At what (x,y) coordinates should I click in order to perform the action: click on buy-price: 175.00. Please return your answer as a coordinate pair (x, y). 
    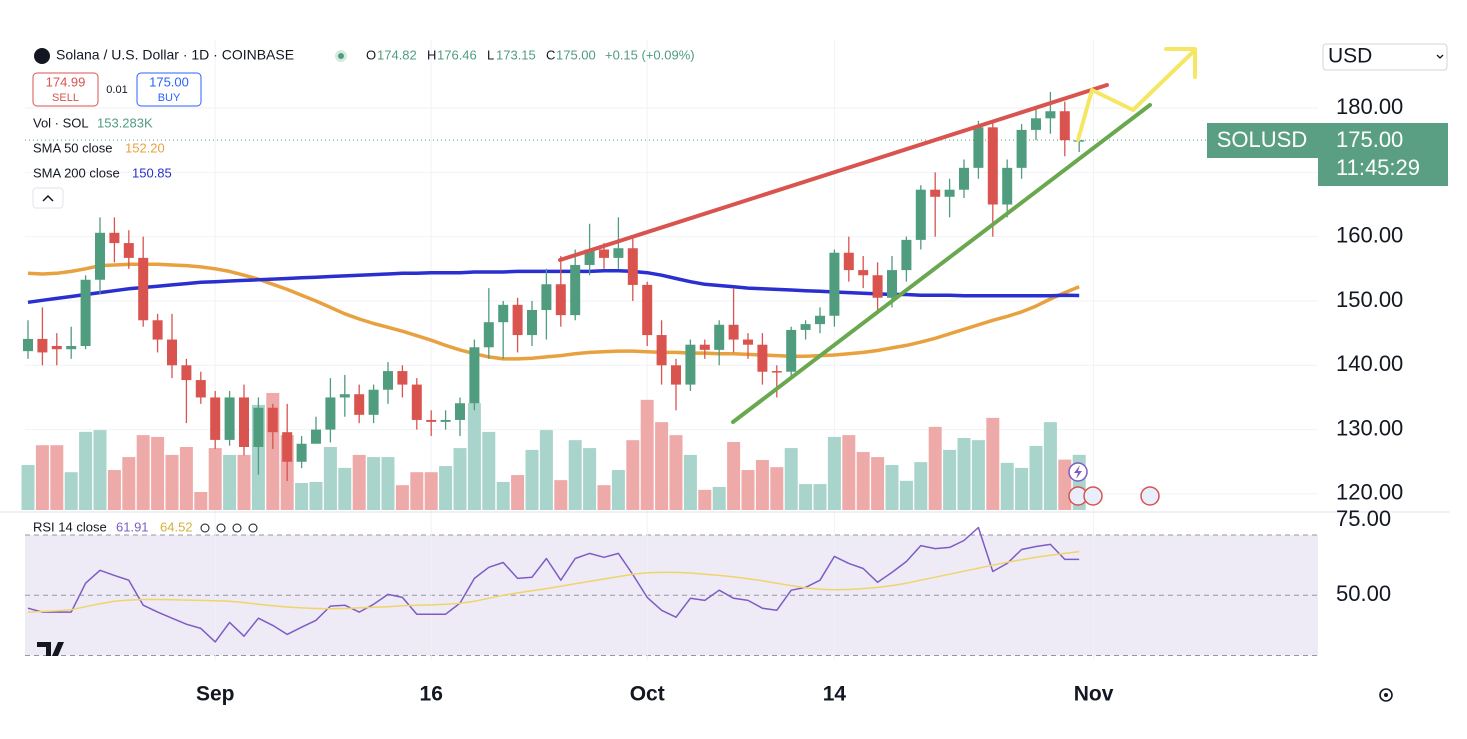
    Looking at the image, I should click on (169, 81).